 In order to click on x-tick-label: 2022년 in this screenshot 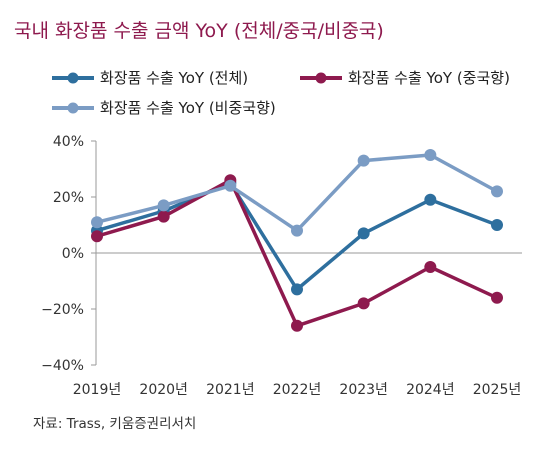, I will do `click(297, 390)`.